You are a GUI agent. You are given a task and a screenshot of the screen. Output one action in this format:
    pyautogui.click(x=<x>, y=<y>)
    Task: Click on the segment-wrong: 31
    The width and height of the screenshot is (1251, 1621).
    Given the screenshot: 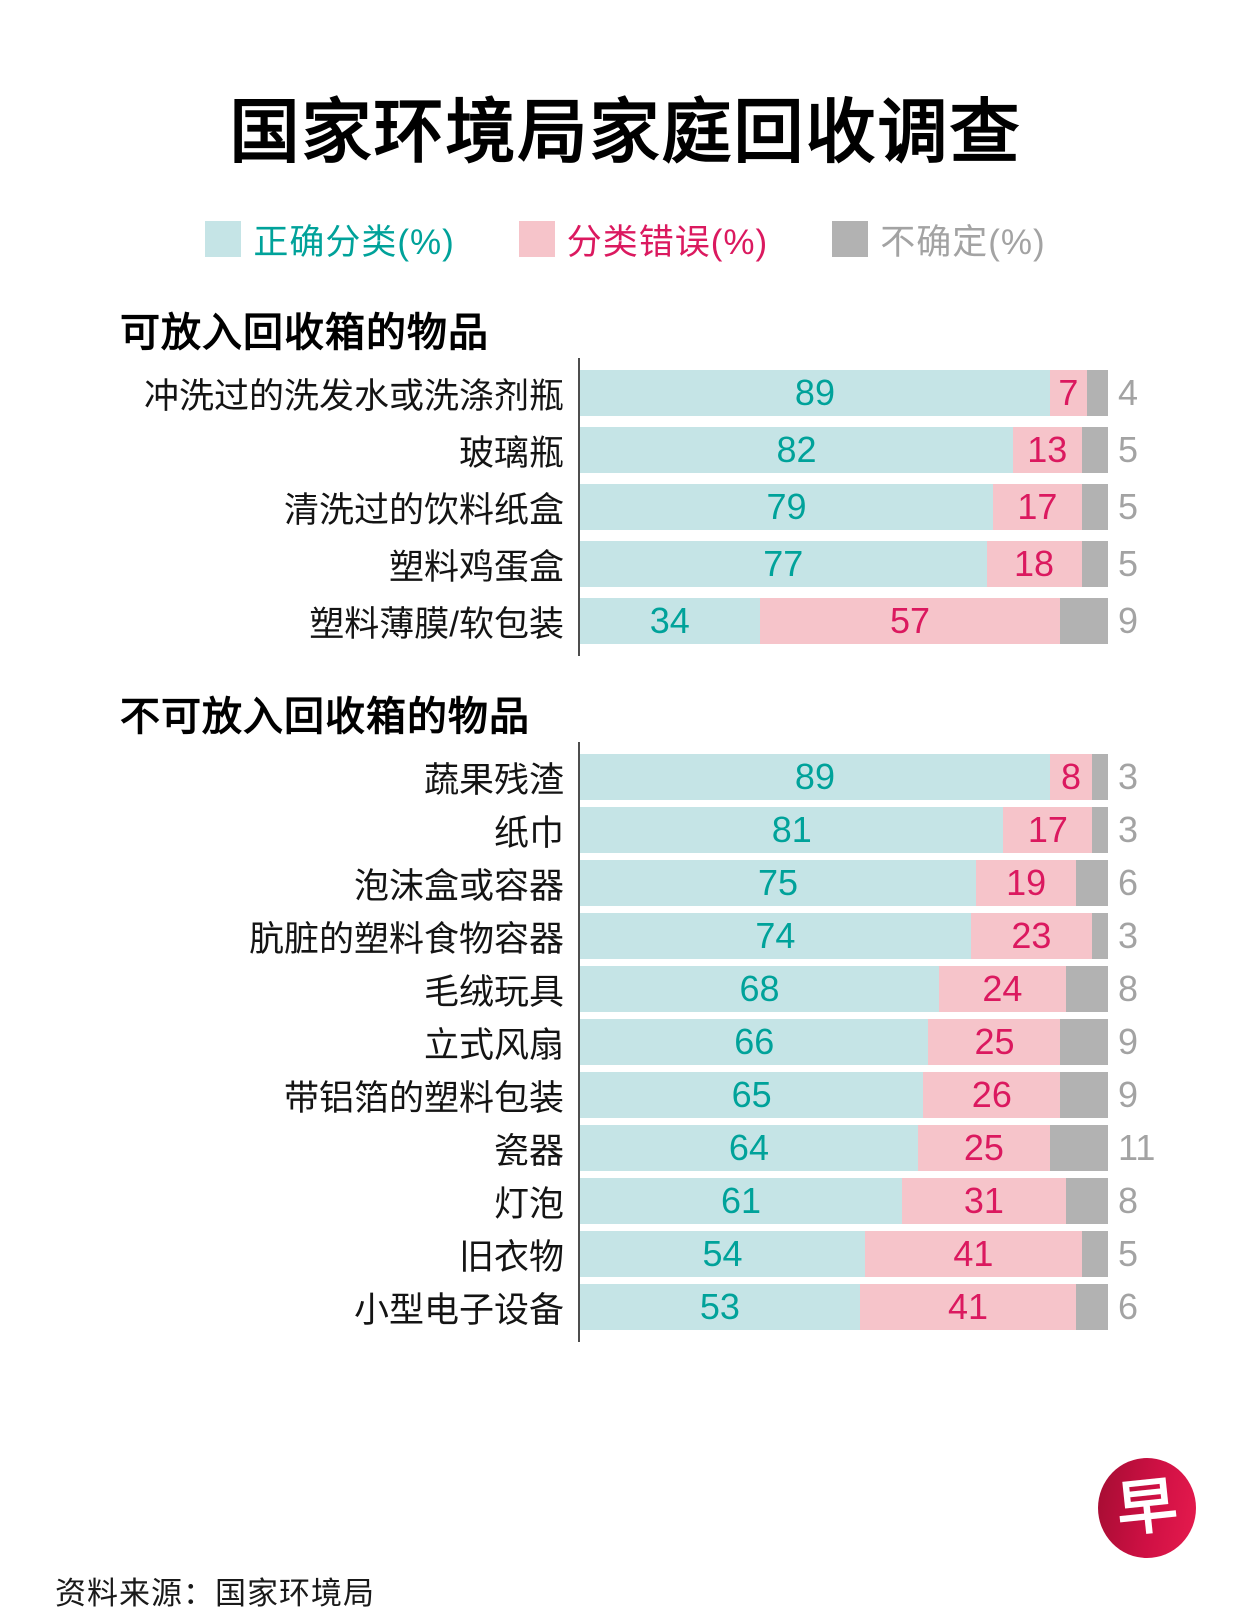 What is the action you would take?
    pyautogui.click(x=984, y=1201)
    